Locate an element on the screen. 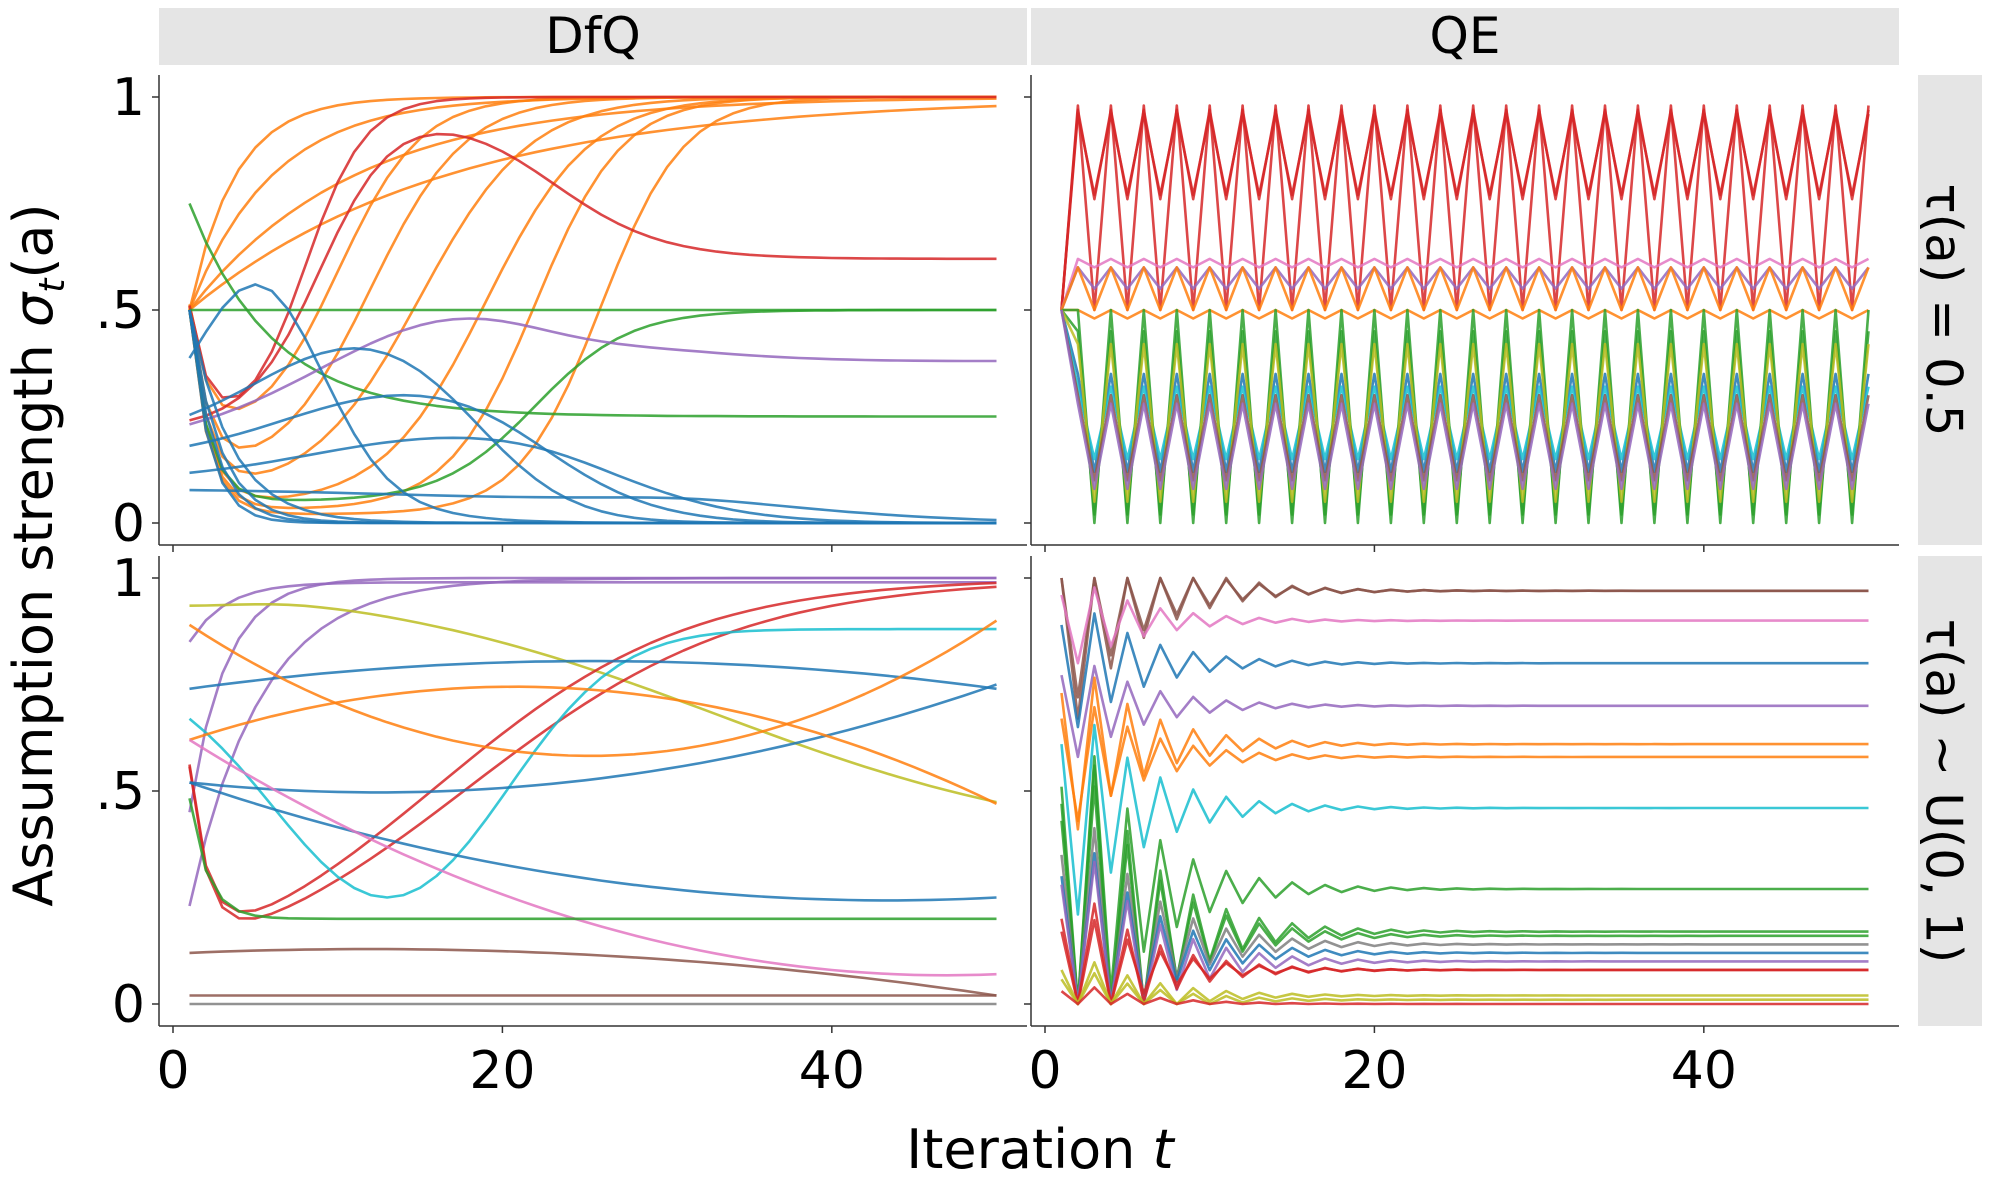  strip-row-fixed-bg is located at coordinates (1950, 310).